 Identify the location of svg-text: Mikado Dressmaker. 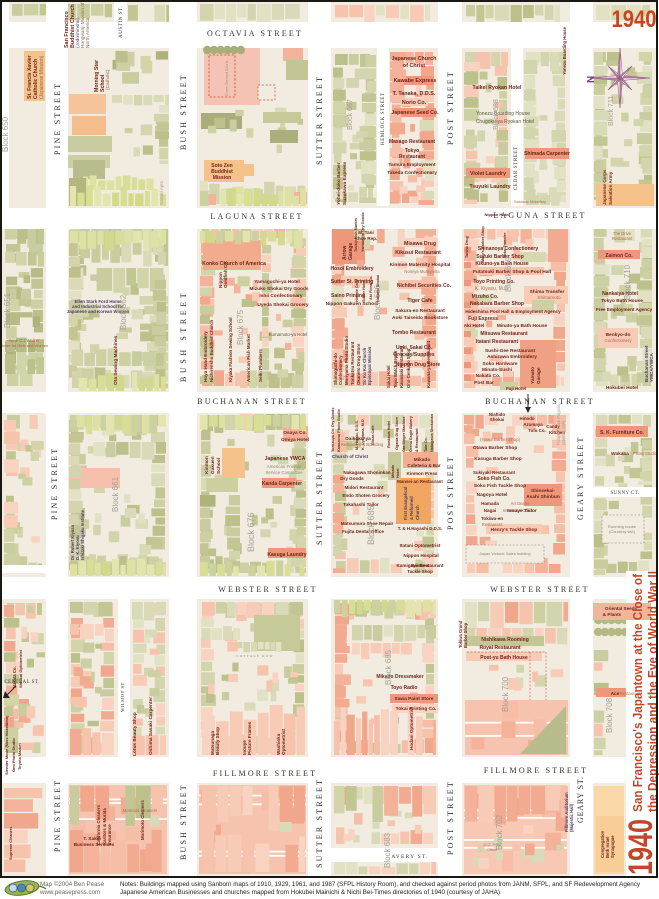
(399, 677).